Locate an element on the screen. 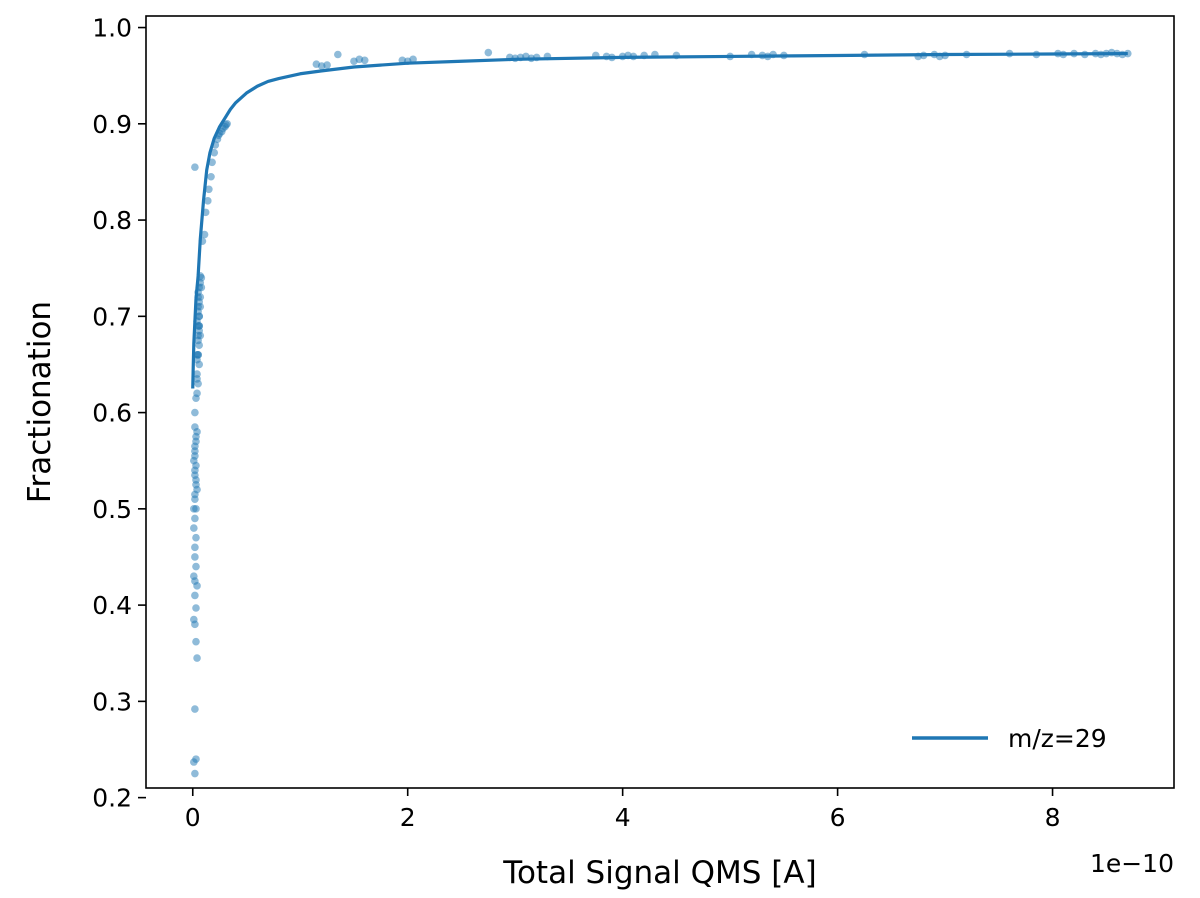 Image resolution: width=1200 pixels, height=898 pixels. y-tick-label: 0.4 is located at coordinates (112, 605).